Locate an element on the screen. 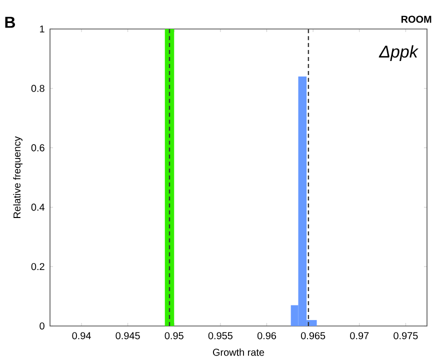 The width and height of the screenshot is (436, 363). x-tick-label: 0.95 is located at coordinates (174, 336).